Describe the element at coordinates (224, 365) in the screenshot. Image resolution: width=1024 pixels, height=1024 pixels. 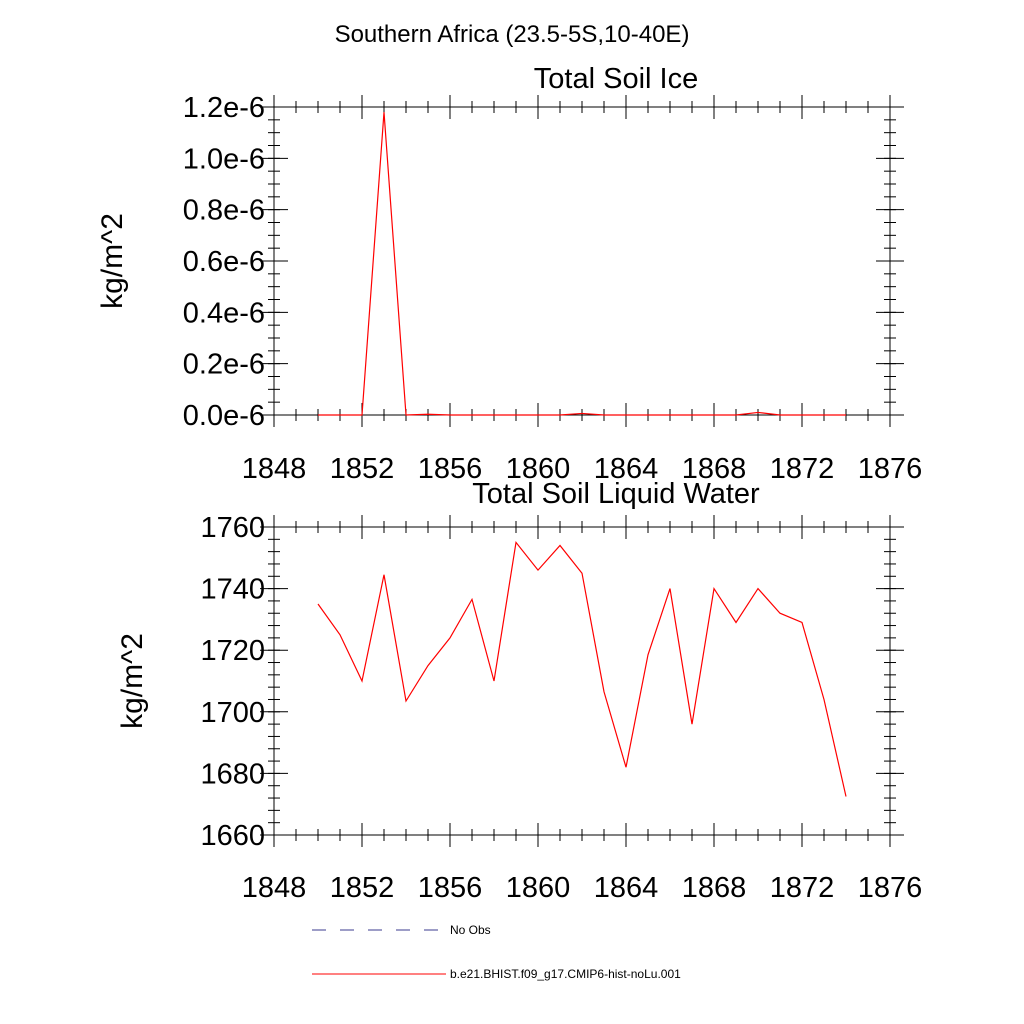
I see `soil-ice-y-tick-label: 0.2e-6` at that location.